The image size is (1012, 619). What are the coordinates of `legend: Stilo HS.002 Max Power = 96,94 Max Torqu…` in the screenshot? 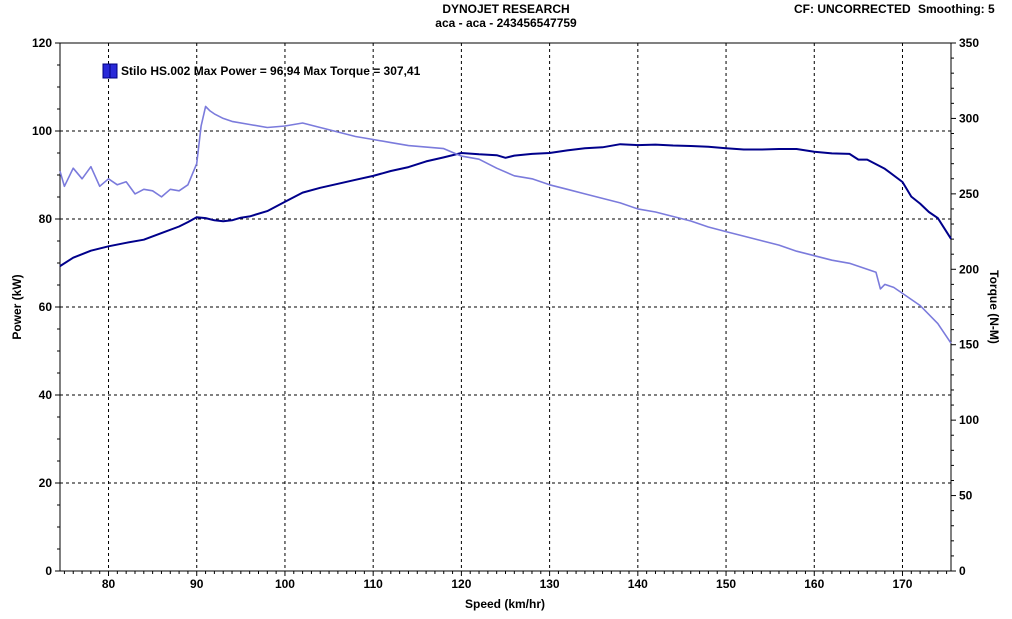 It's located at (261, 71).